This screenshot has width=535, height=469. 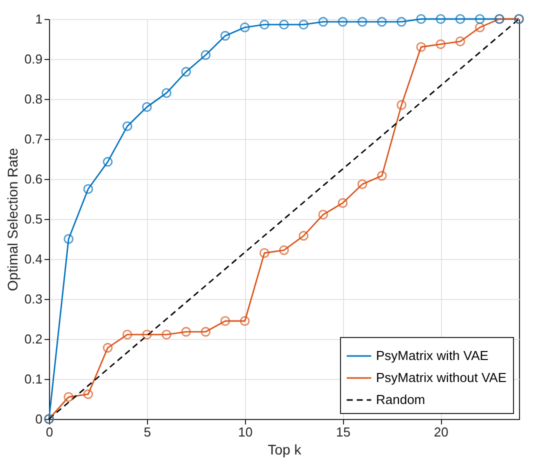 I want to click on legend-label: PsyMatrix without VAE, so click(x=441, y=377).